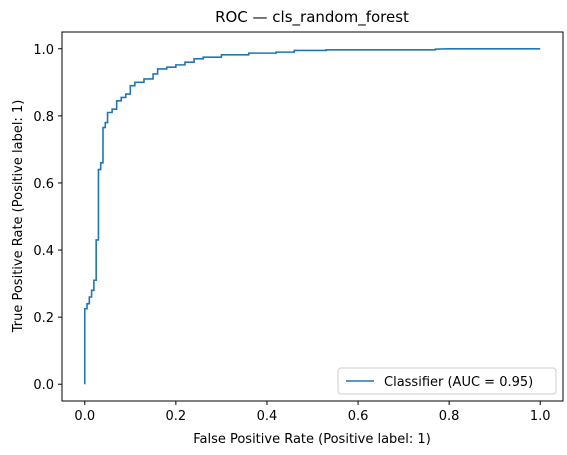 This screenshot has width=567, height=455. Describe the element at coordinates (358, 416) in the screenshot. I see `x-tick-label: 0.6` at that location.